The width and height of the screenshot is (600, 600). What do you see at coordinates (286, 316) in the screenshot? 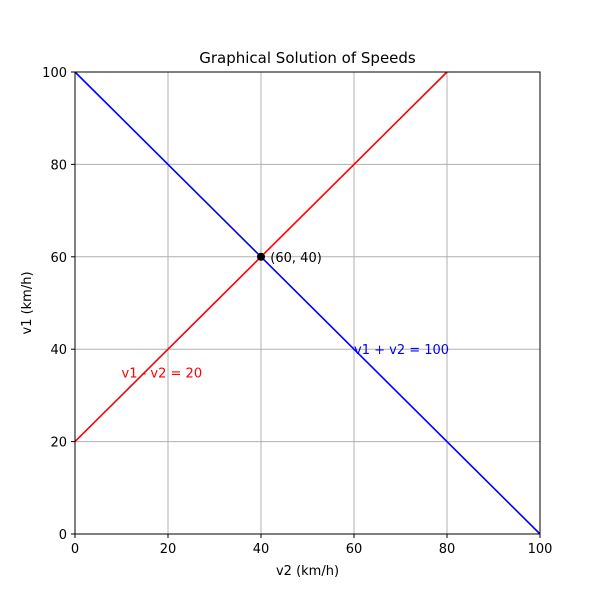
I see `annotations: v1 + v2 = 100 v1 - v2 = 20 (60, 40)` at bounding box center [286, 316].